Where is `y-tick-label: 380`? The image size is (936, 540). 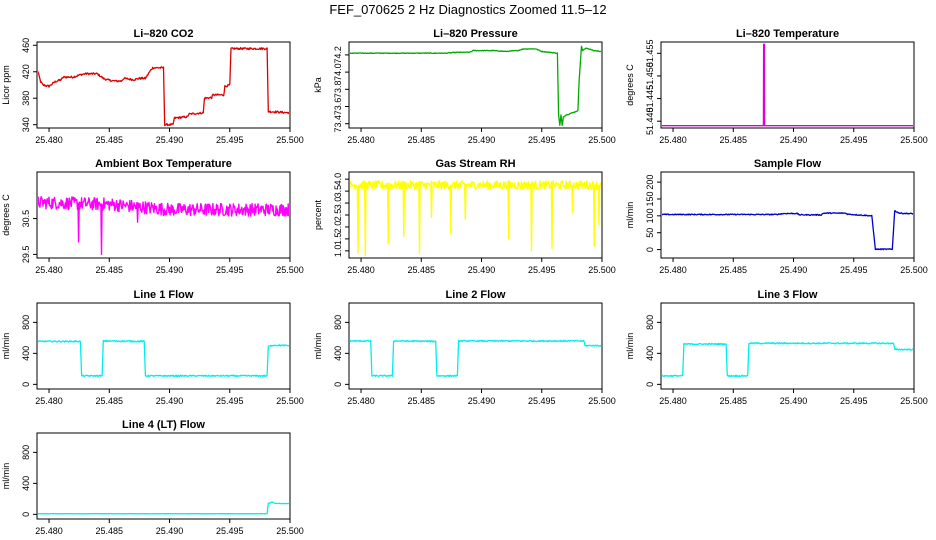
y-tick-label: 380 is located at coordinates (26, 98).